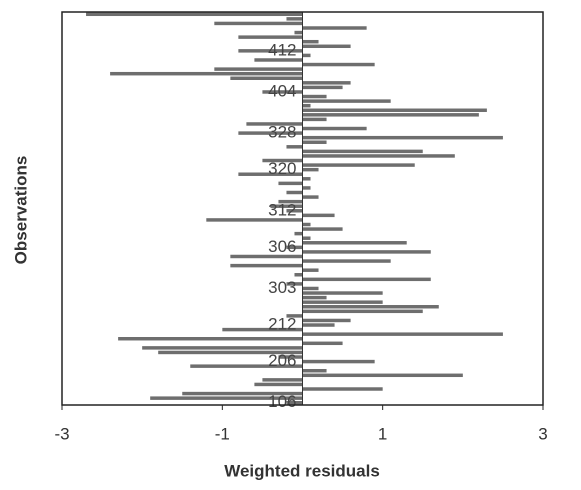 This screenshot has width=581, height=490. I want to click on y-tick-label: 106, so click(282, 401).